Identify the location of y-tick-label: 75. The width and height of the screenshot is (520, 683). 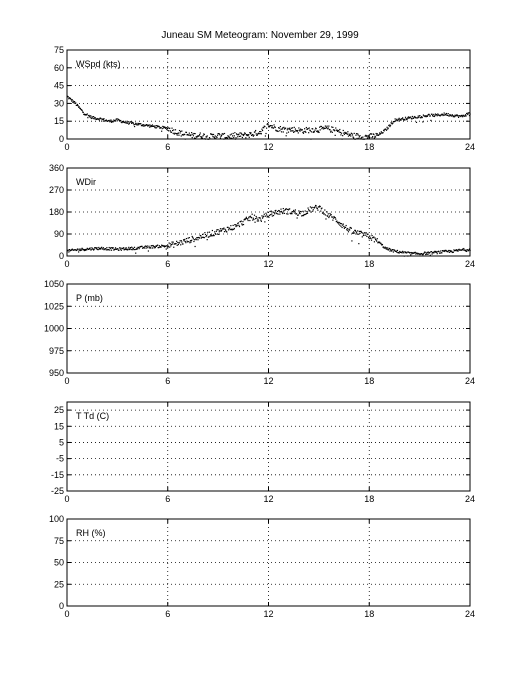
(59, 50).